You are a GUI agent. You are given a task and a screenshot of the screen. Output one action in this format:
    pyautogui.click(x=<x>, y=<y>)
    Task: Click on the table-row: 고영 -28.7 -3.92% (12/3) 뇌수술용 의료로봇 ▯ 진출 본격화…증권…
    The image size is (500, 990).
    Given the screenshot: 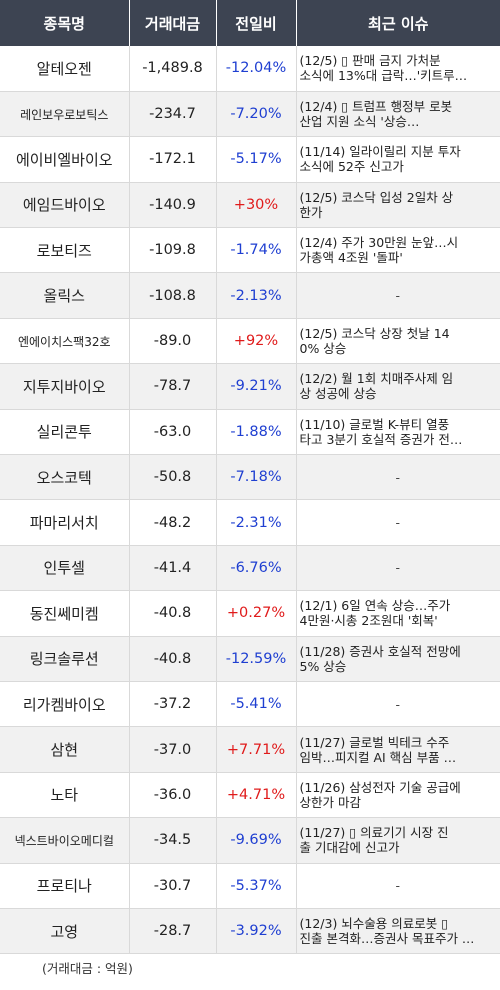 What is the action you would take?
    pyautogui.click(x=250, y=931)
    